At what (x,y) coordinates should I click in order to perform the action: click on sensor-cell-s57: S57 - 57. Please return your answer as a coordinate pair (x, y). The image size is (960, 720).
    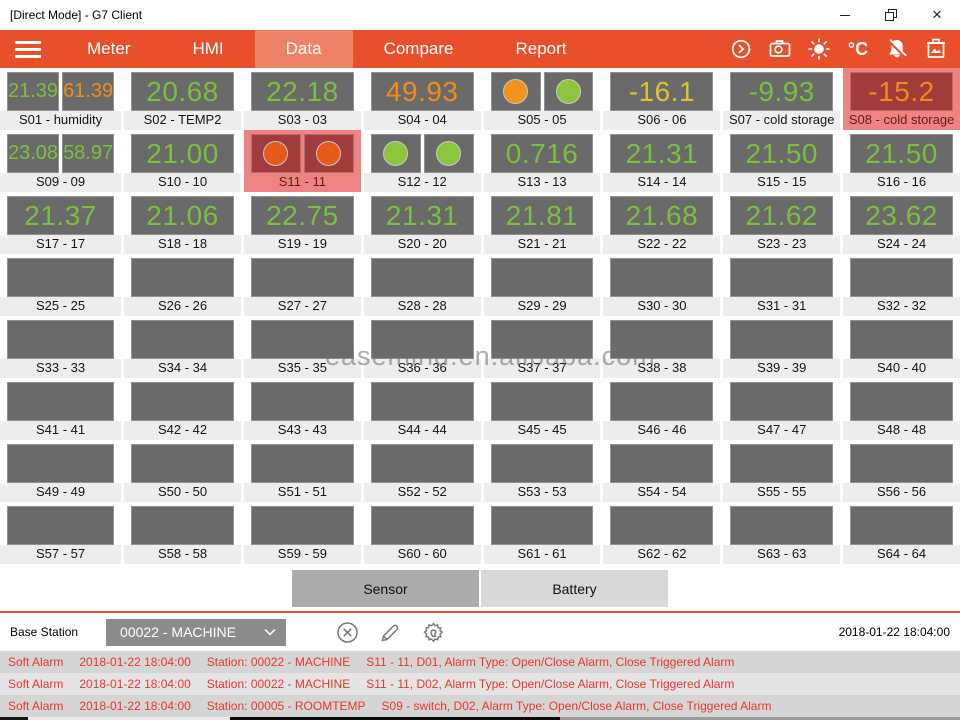
    Looking at the image, I should click on (61, 533).